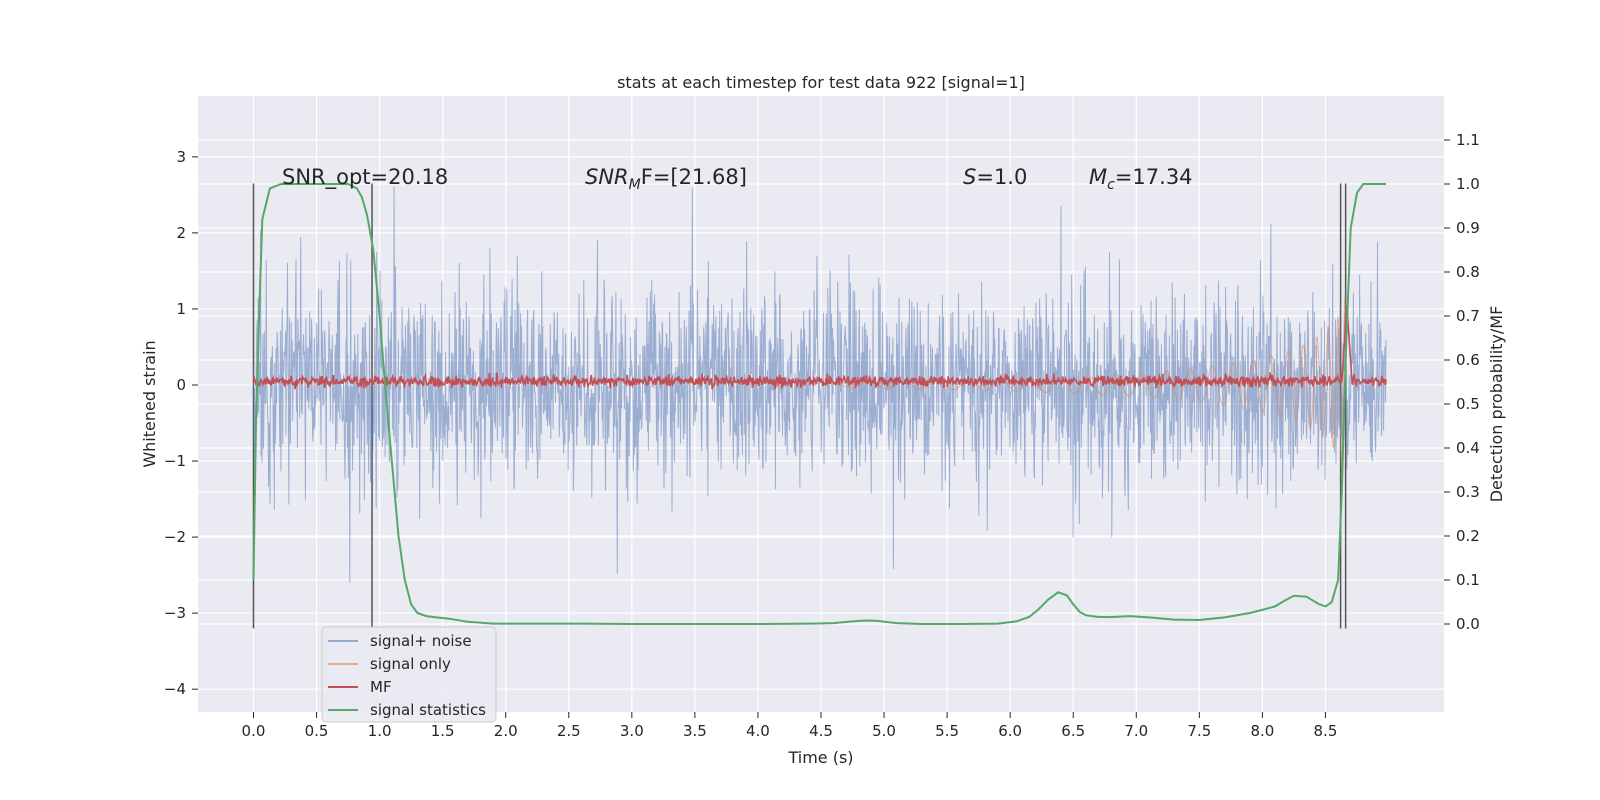 This screenshot has height=800, width=1600. Describe the element at coordinates (1468, 360) in the screenshot. I see `y2-tick-label: 0.6` at that location.